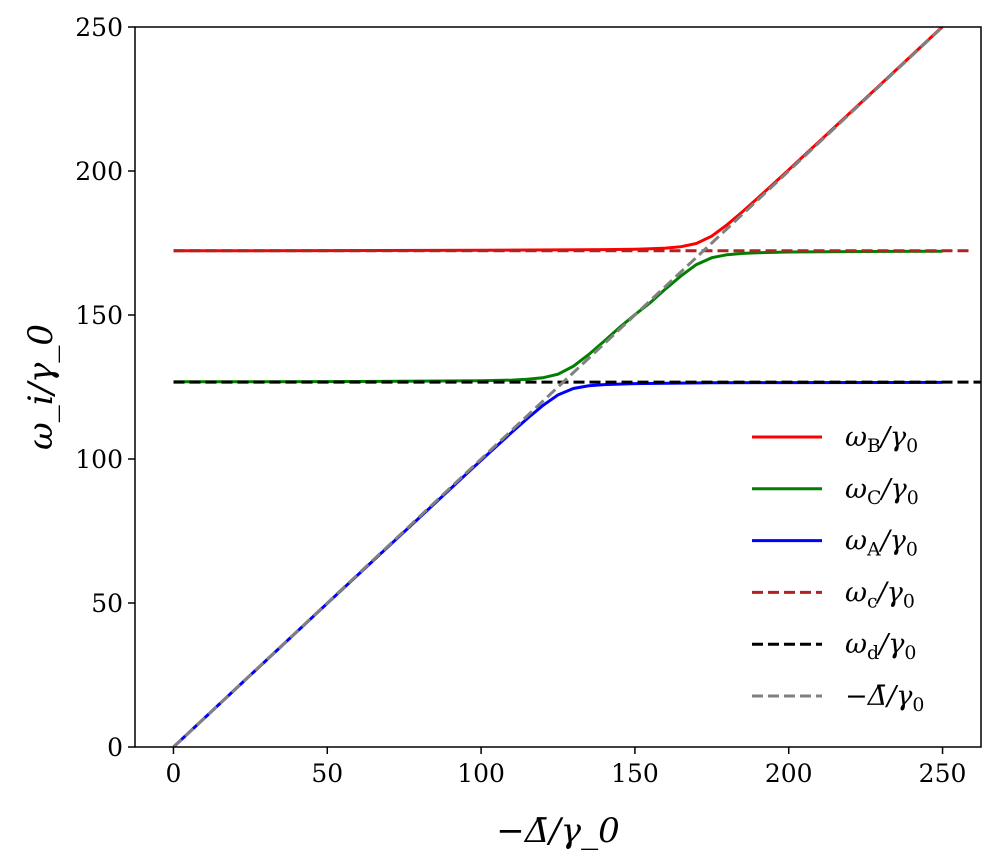 The height and width of the screenshot is (866, 997). I want to click on y-tick-label: 150, so click(99, 315).